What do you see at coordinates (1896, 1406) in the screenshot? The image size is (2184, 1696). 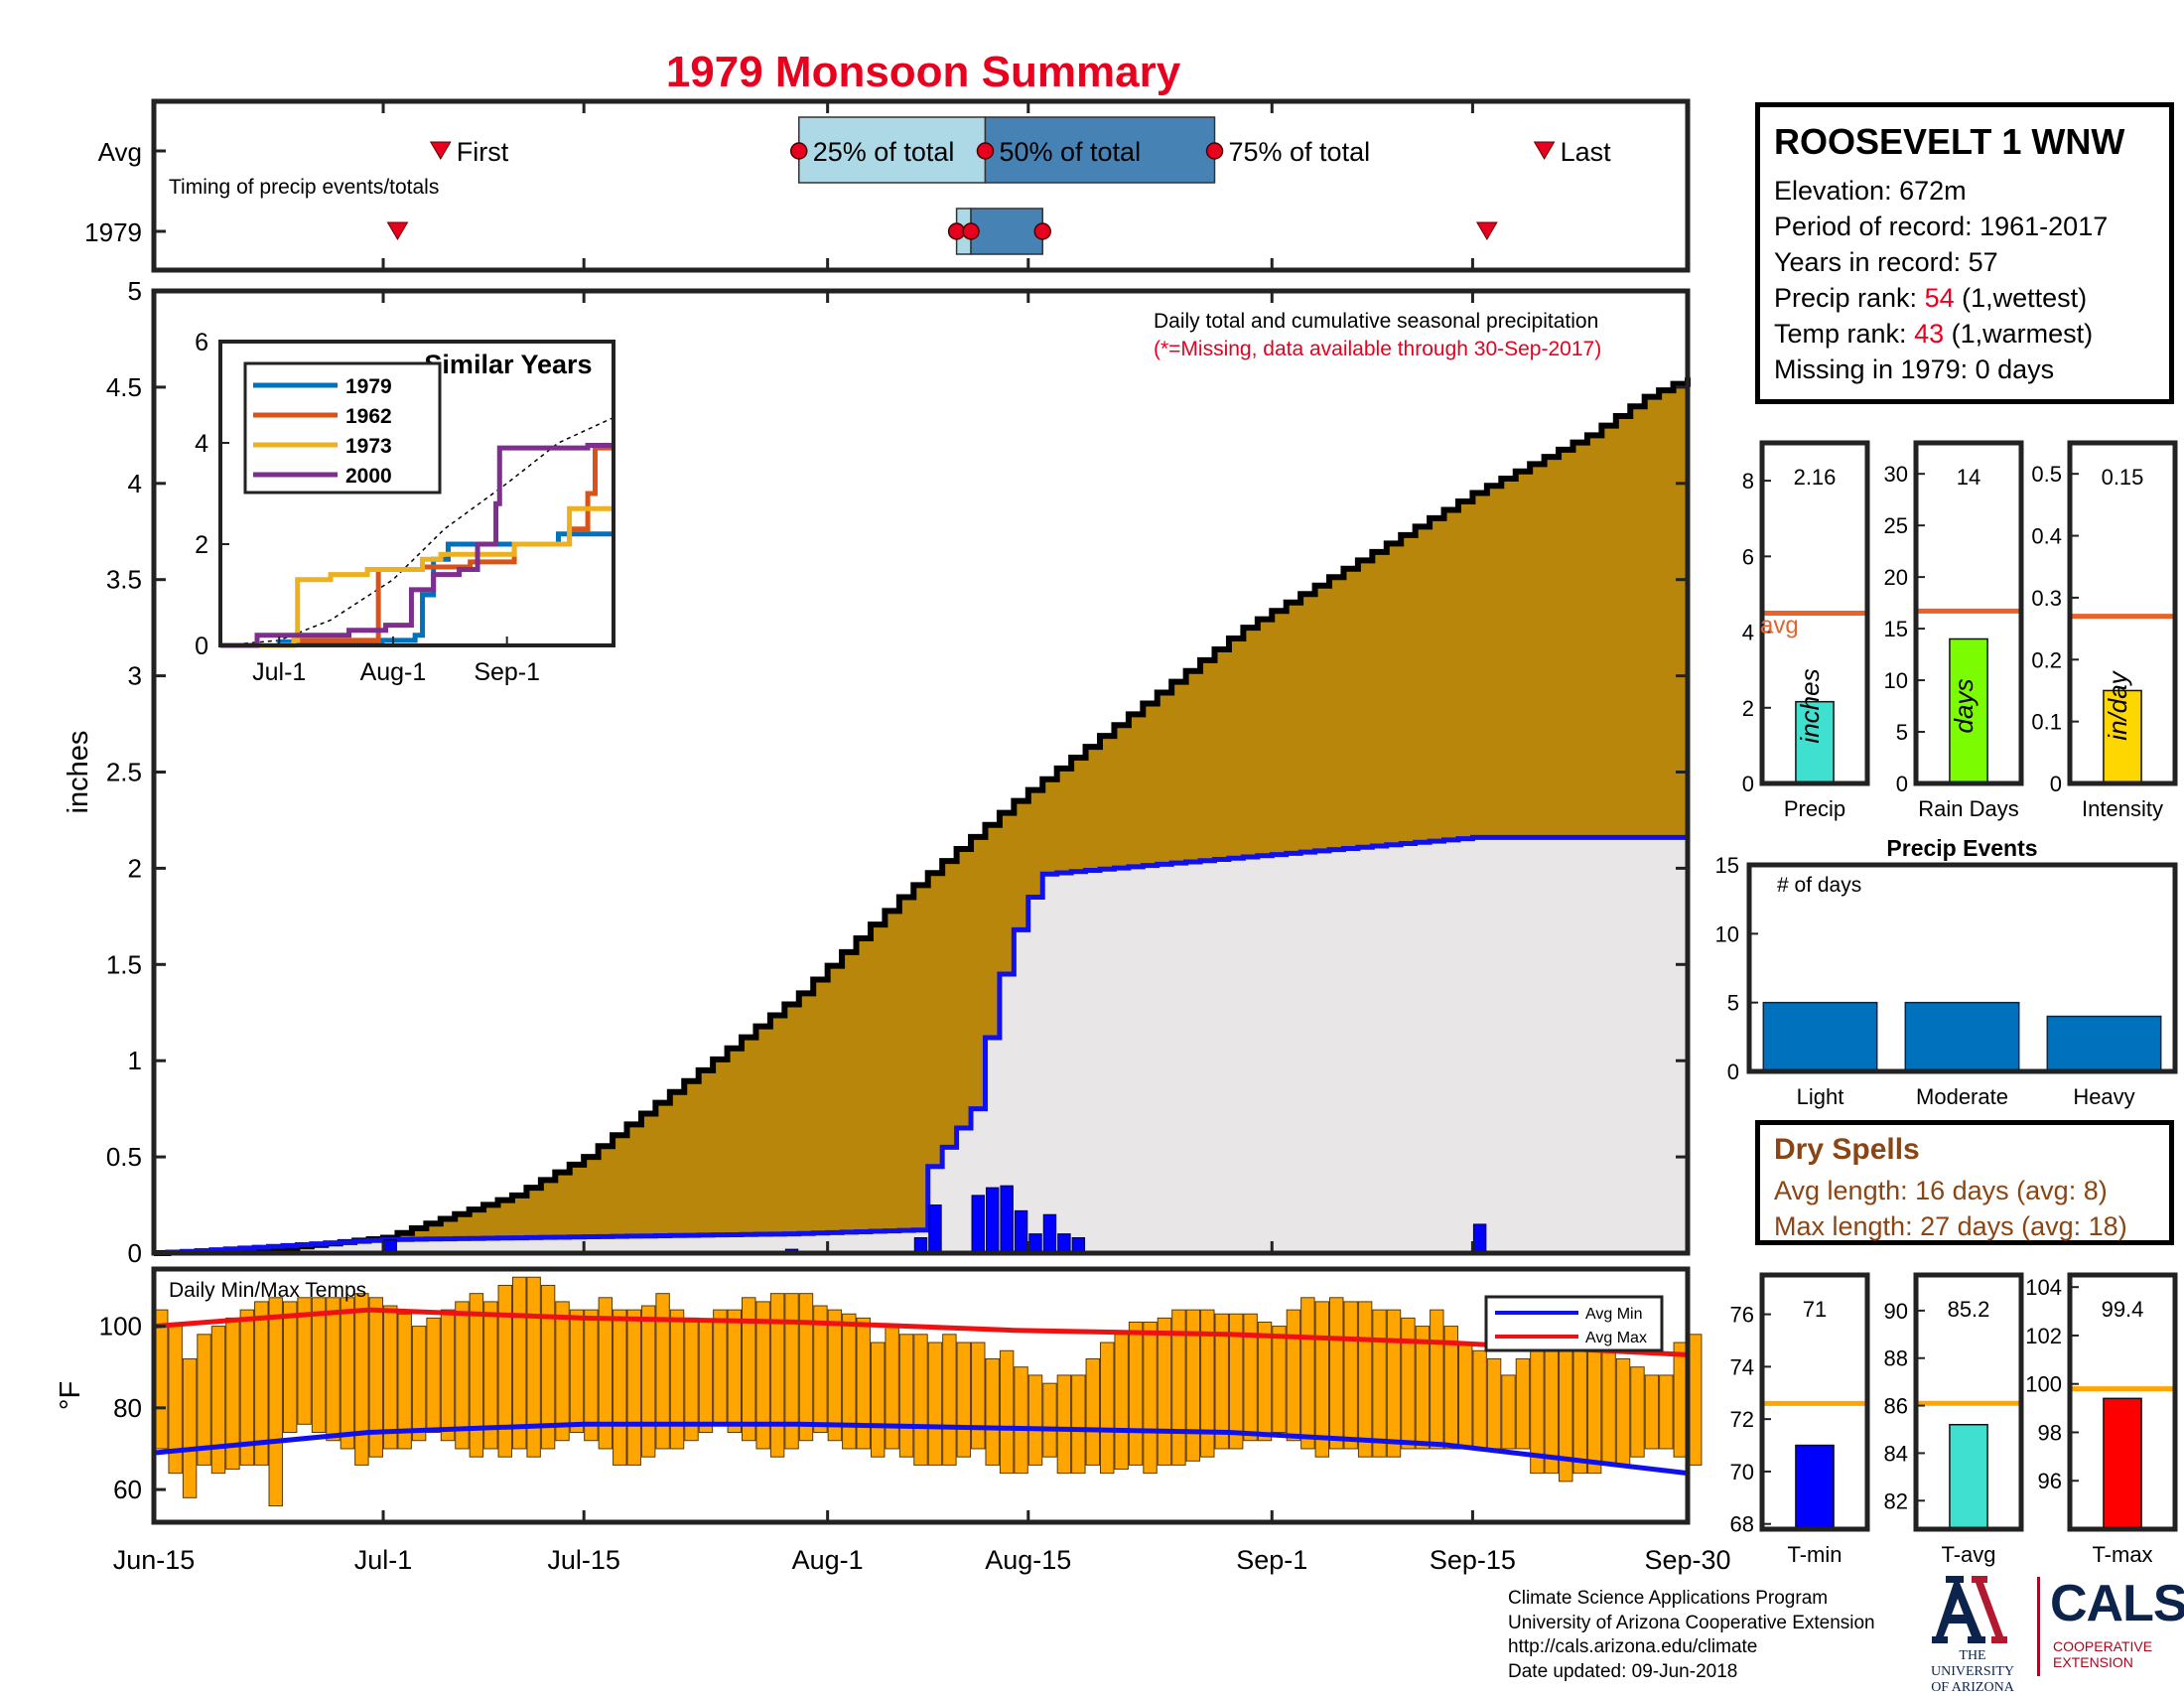 I see `tavg_bar-ytick-label: 86` at bounding box center [1896, 1406].